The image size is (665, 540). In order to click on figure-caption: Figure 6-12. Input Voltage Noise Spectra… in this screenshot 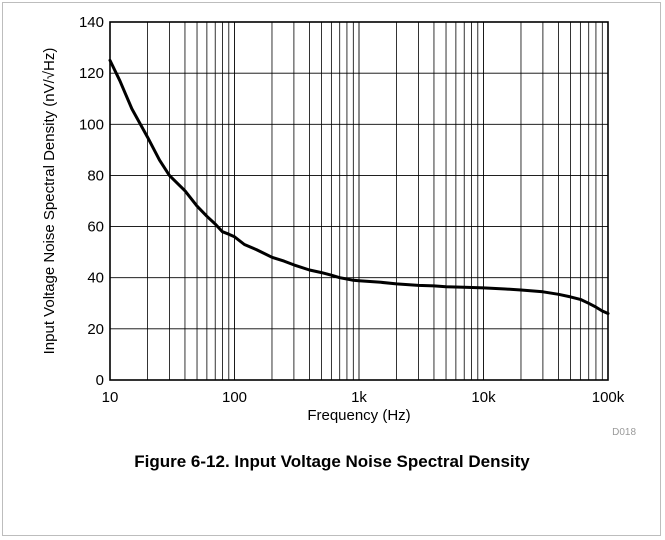, I will do `click(332, 461)`.